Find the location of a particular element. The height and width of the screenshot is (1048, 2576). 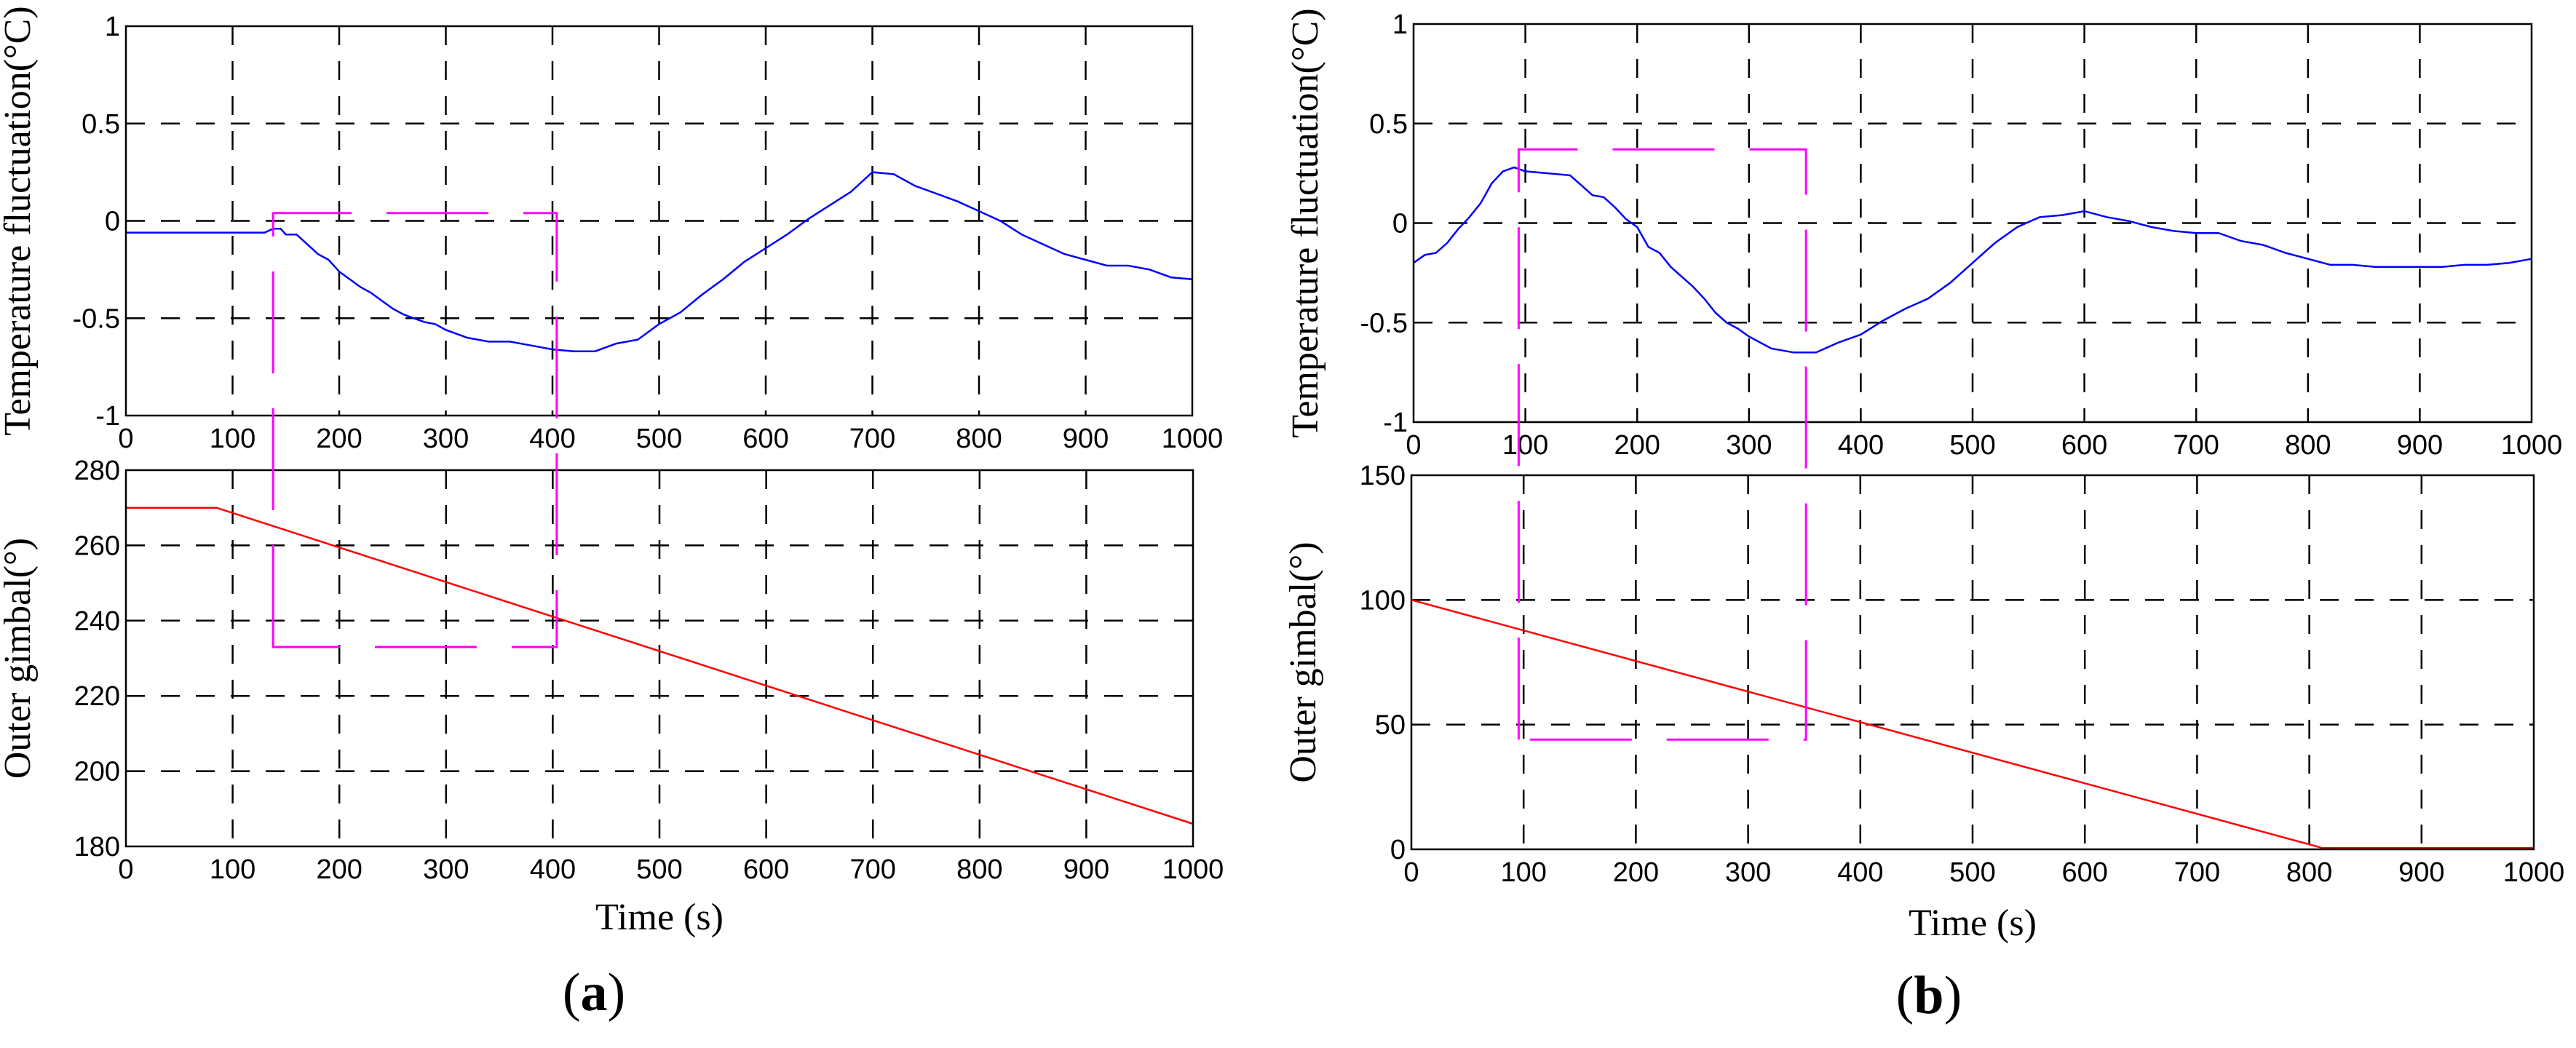

panel-b-xlabel: Time (s) is located at coordinates (1973, 923).